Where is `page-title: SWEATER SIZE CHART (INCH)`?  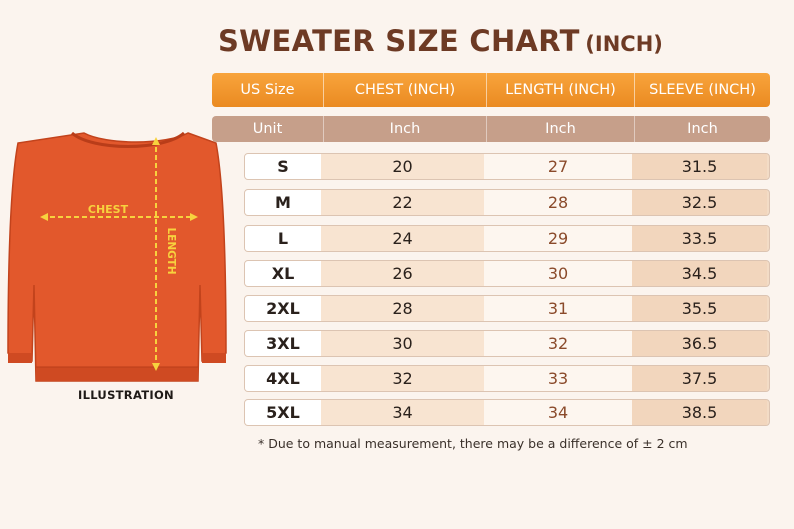 page-title: SWEATER SIZE CHART (INCH) is located at coordinates (498, 41).